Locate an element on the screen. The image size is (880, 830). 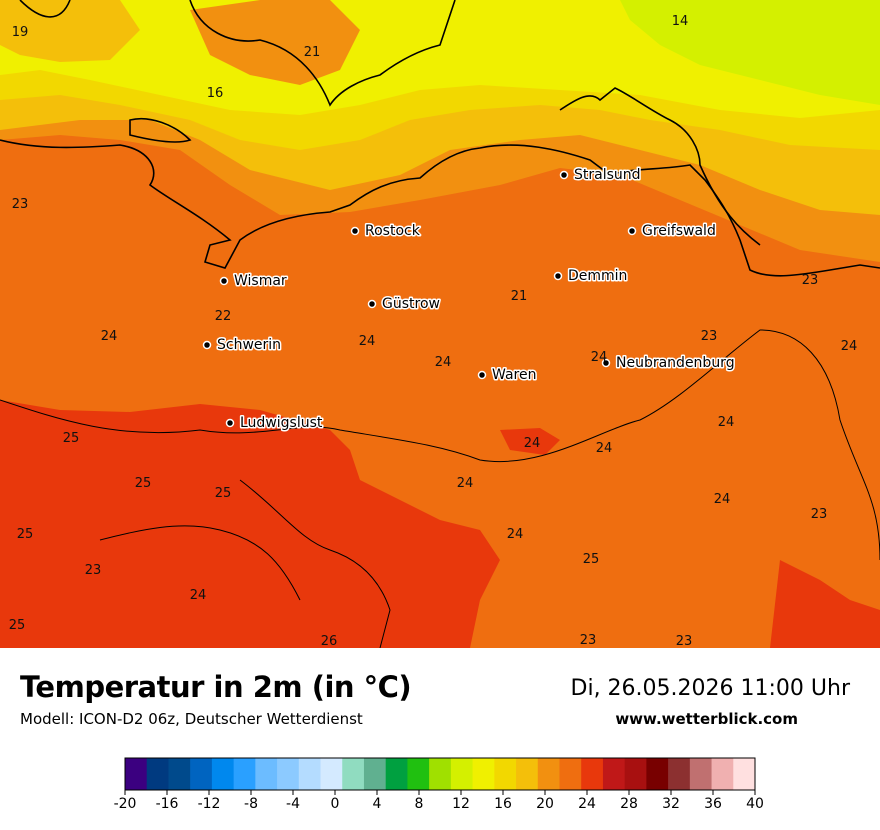
temp-value-label: 14 is located at coordinates (680, 21).